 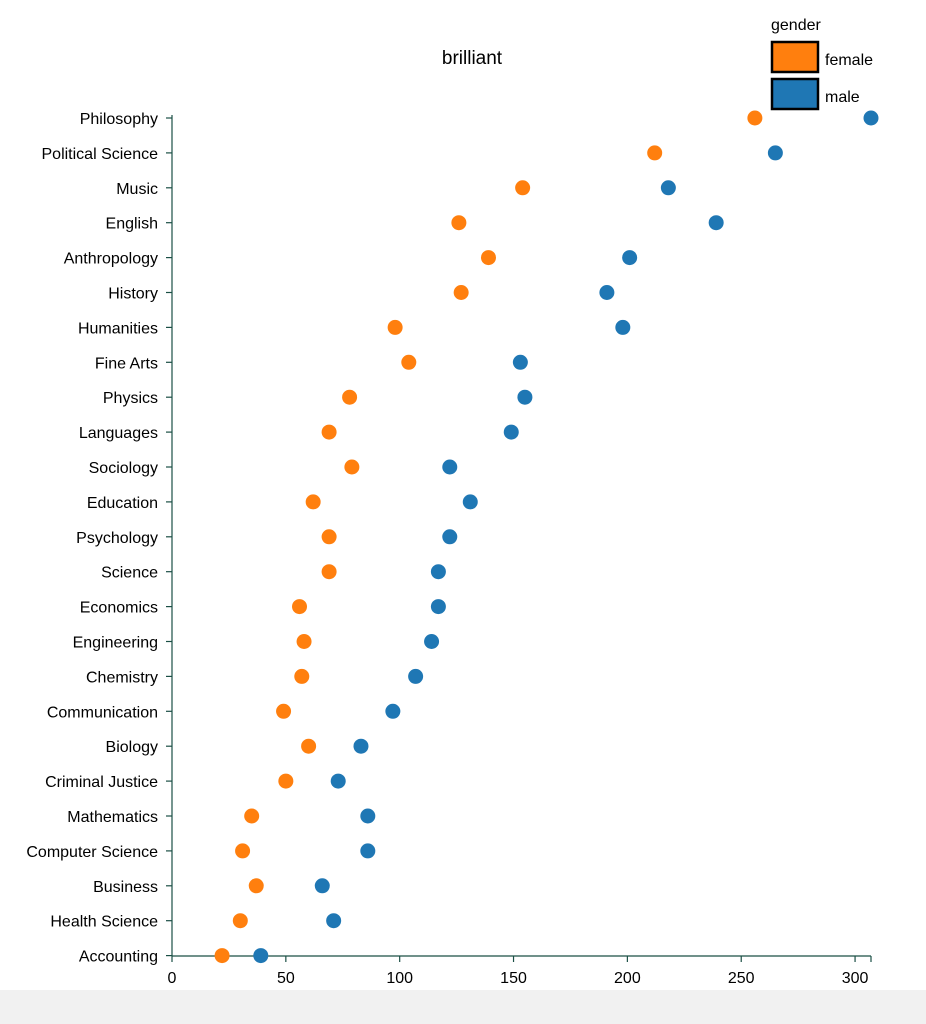 What do you see at coordinates (796, 25) in the screenshot?
I see `legend-title: gender` at bounding box center [796, 25].